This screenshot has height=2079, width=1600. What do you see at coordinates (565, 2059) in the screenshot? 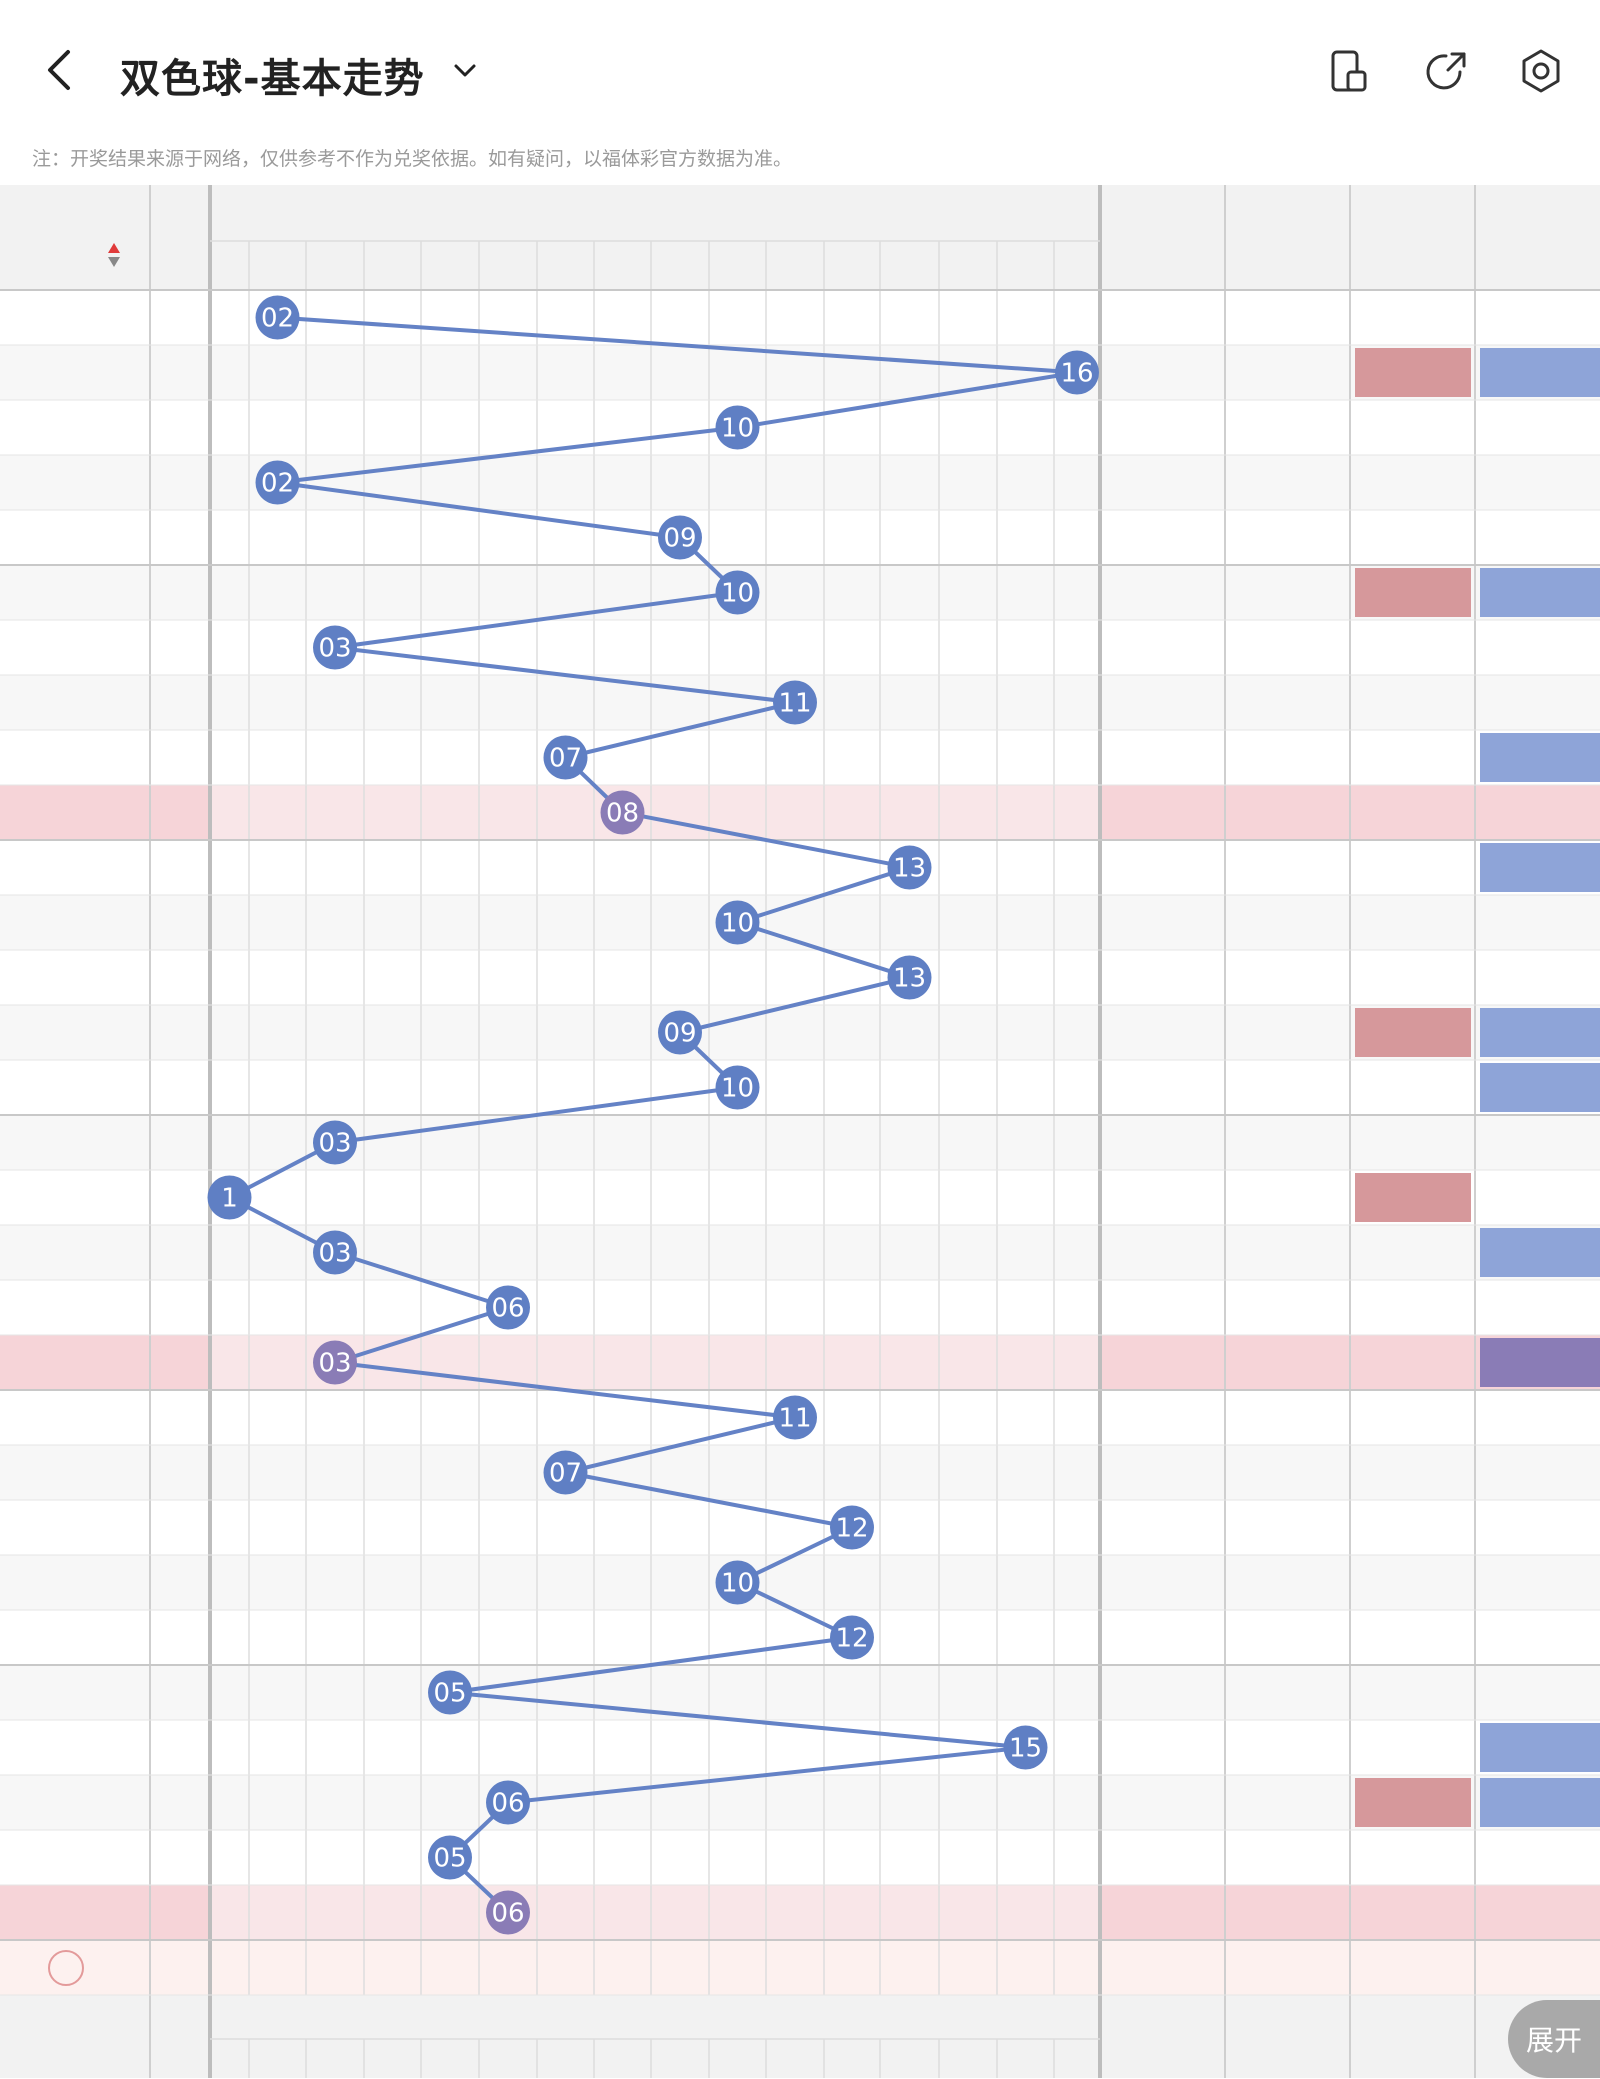
I see `footer-blue-number` at bounding box center [565, 2059].